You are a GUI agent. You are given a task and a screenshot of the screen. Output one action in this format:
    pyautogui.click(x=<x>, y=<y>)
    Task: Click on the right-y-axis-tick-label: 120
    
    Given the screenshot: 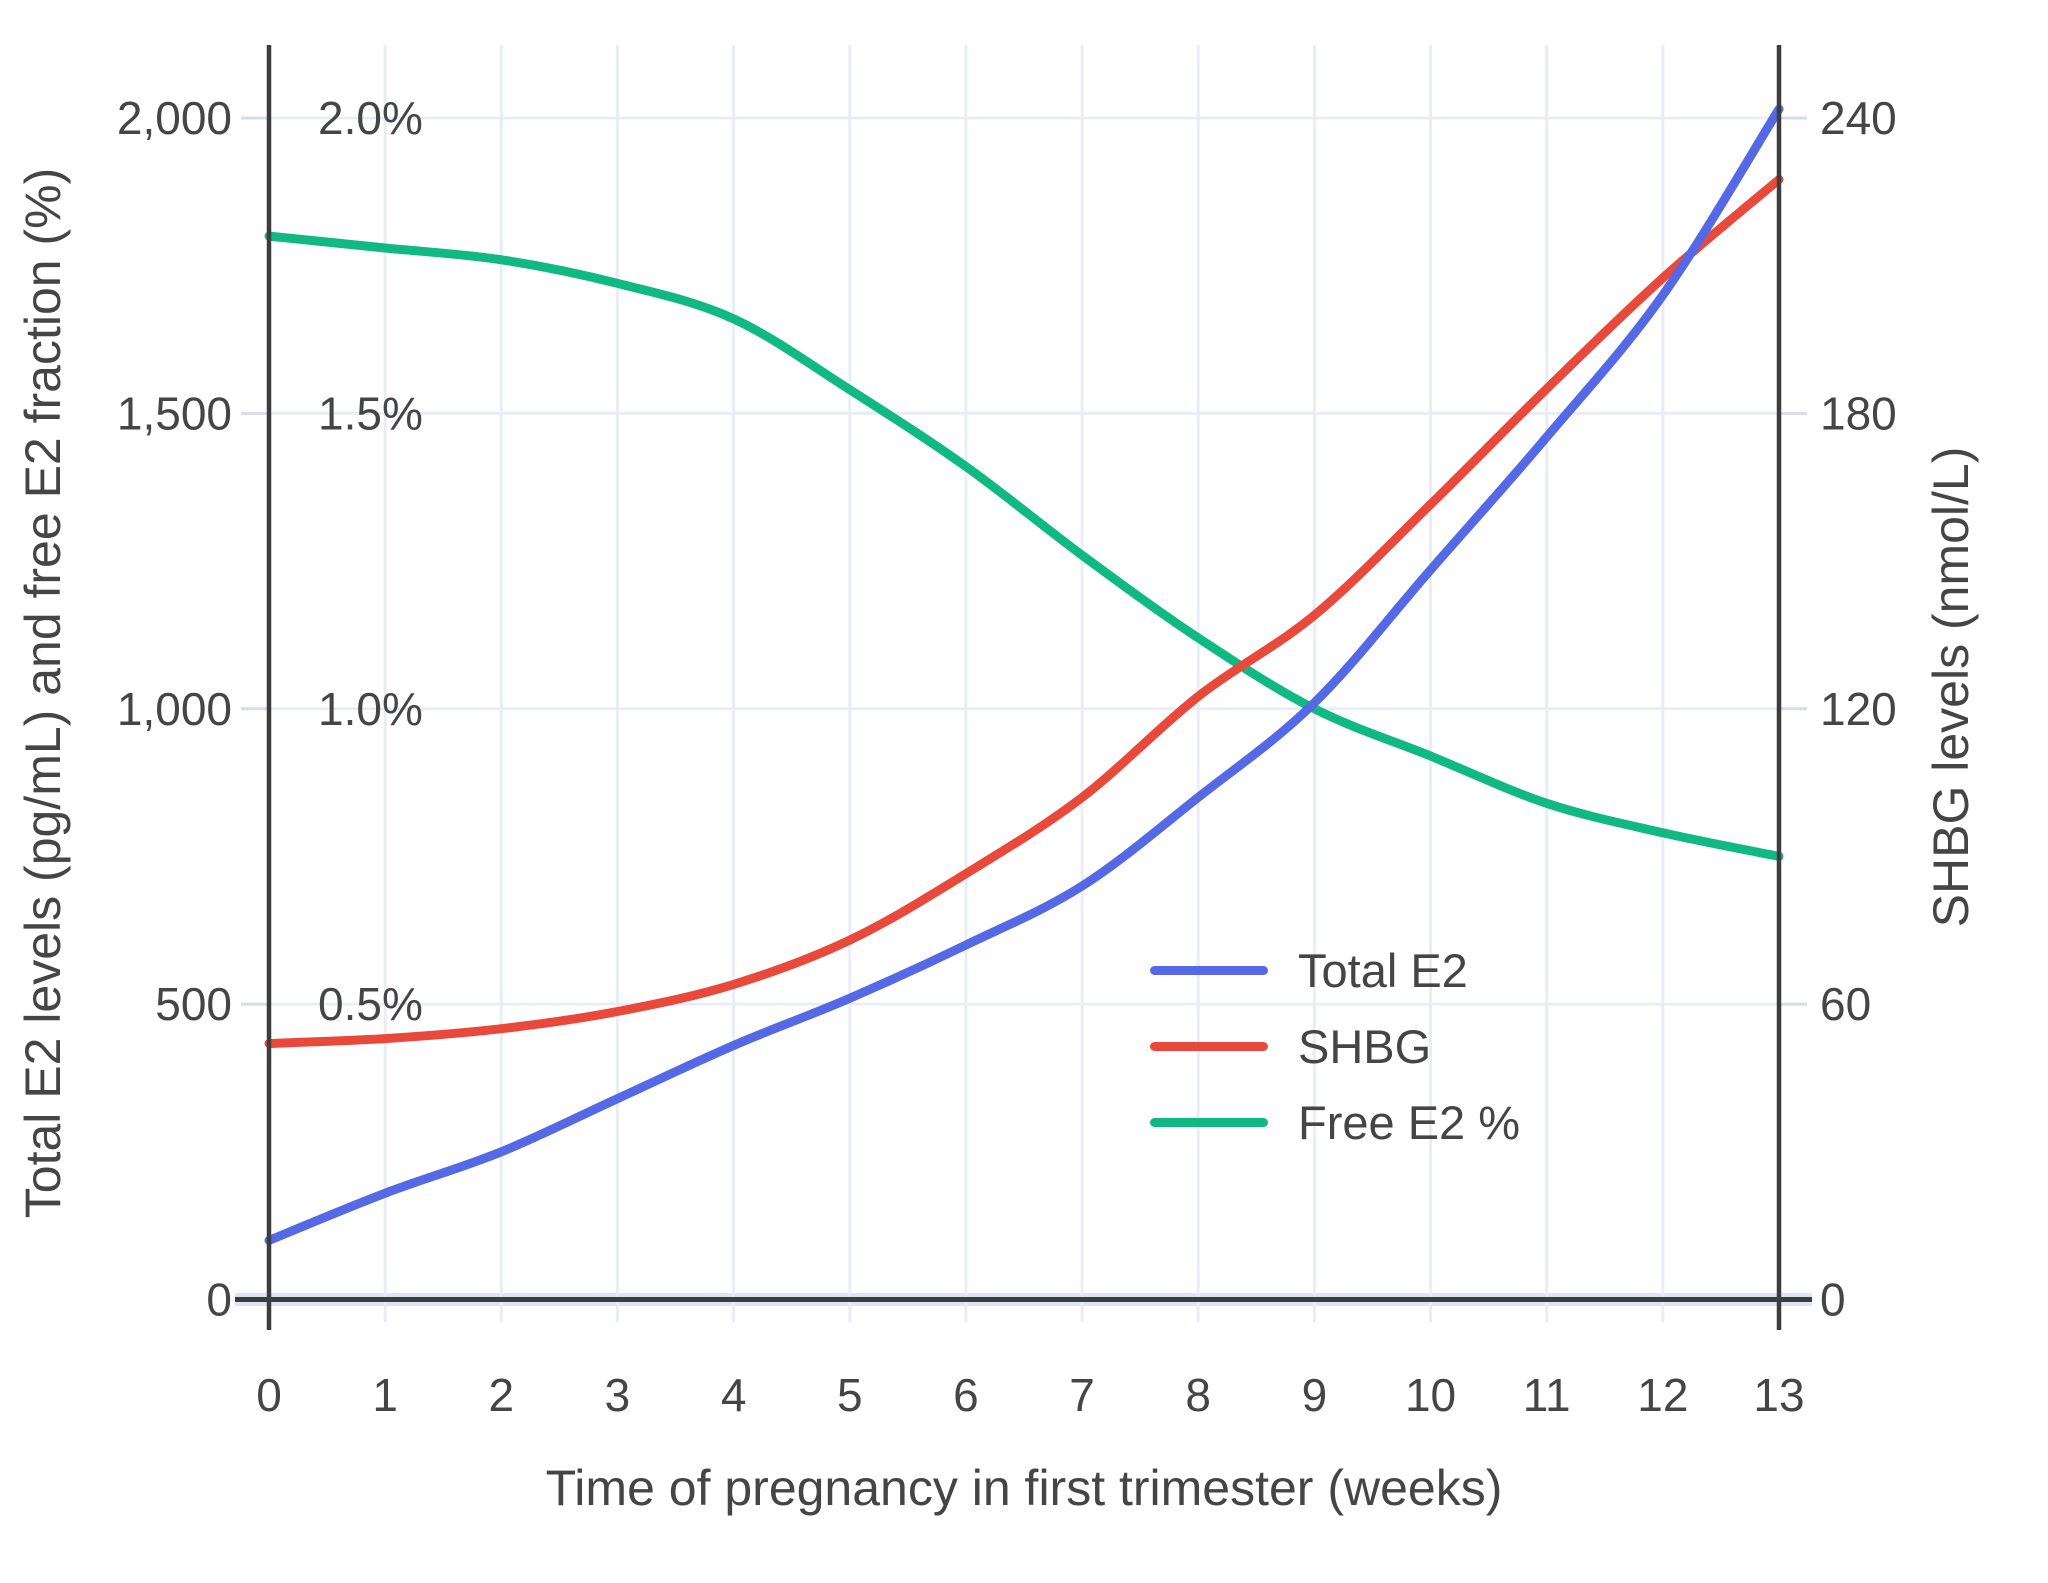 What is the action you would take?
    pyautogui.click(x=1858, y=709)
    